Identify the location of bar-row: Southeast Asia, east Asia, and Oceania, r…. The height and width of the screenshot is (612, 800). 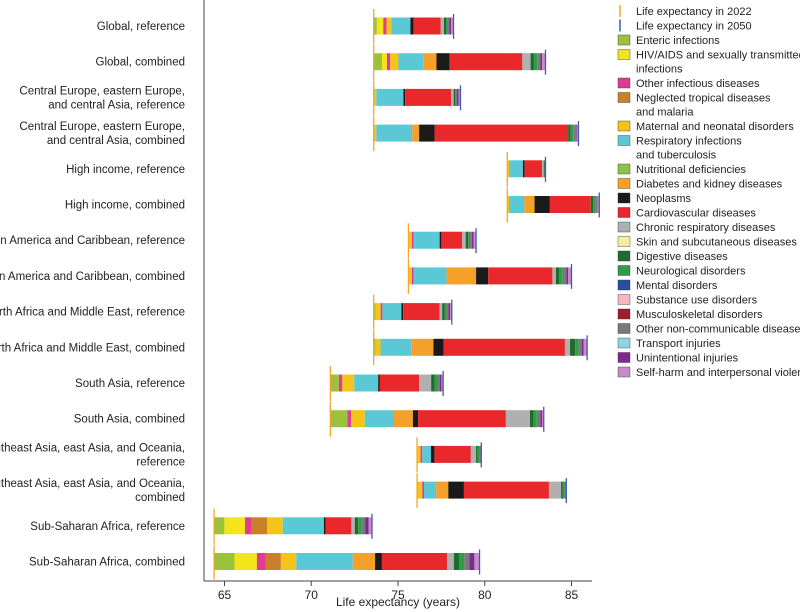
(241, 455).